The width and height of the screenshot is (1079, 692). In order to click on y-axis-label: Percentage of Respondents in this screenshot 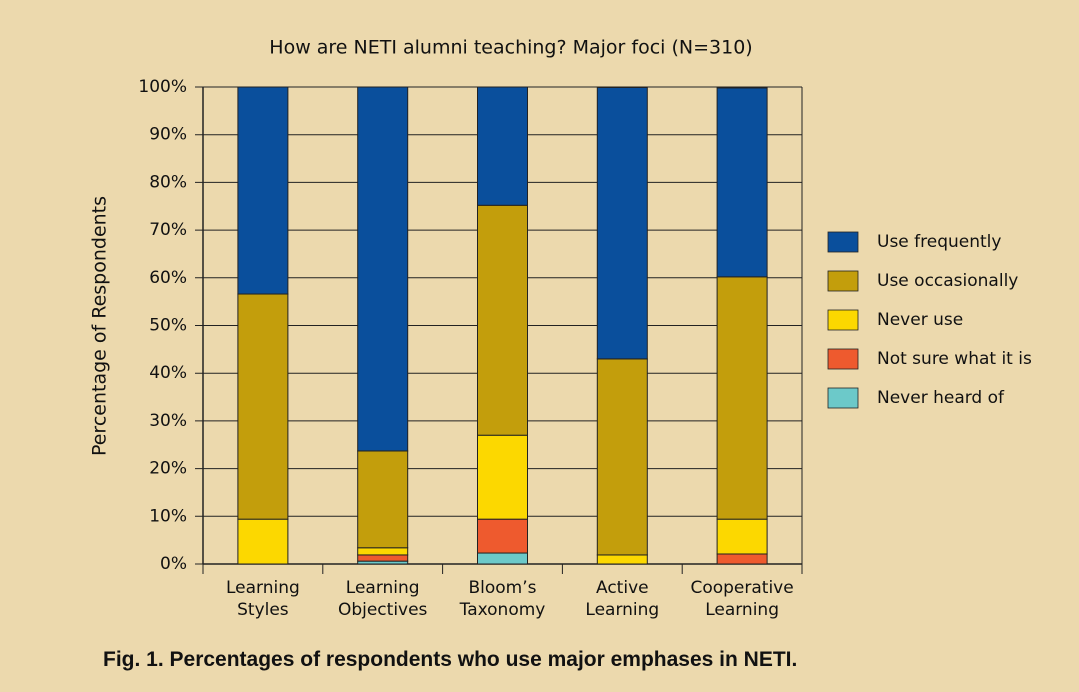, I will do `click(100, 326)`.